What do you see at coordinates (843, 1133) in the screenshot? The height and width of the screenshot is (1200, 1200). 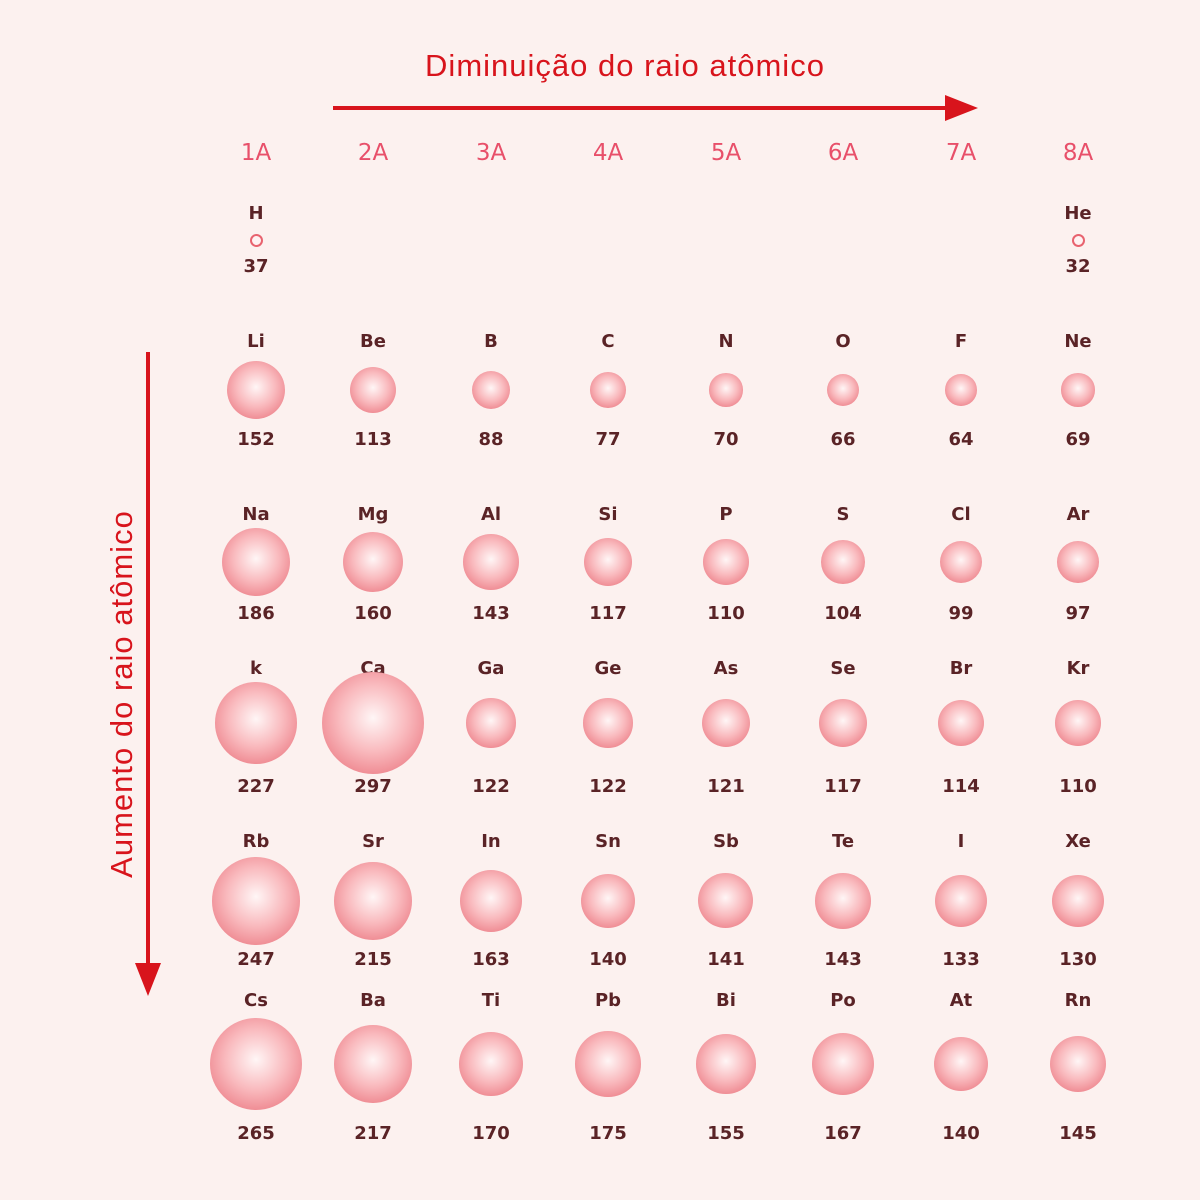 I see `atomic-radius-value-po: 167` at bounding box center [843, 1133].